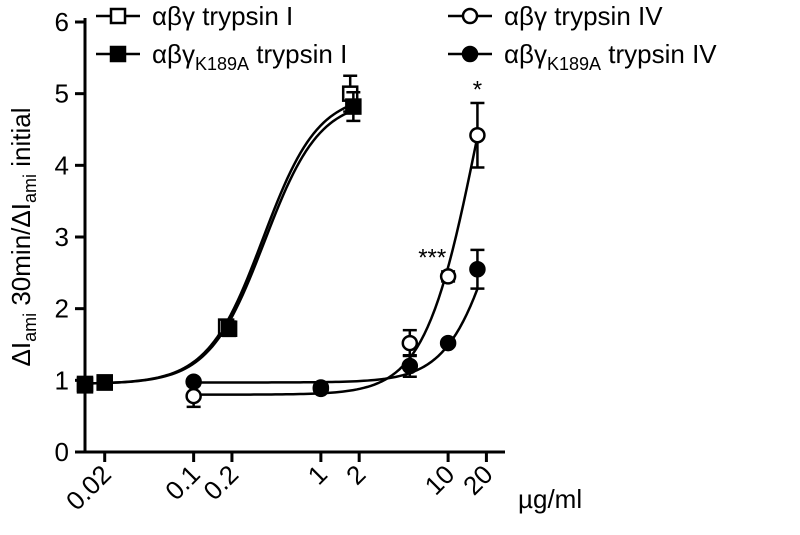 The height and width of the screenshot is (535, 800). What do you see at coordinates (88, 487) in the screenshot?
I see `x-tick-label: 0.02` at bounding box center [88, 487].